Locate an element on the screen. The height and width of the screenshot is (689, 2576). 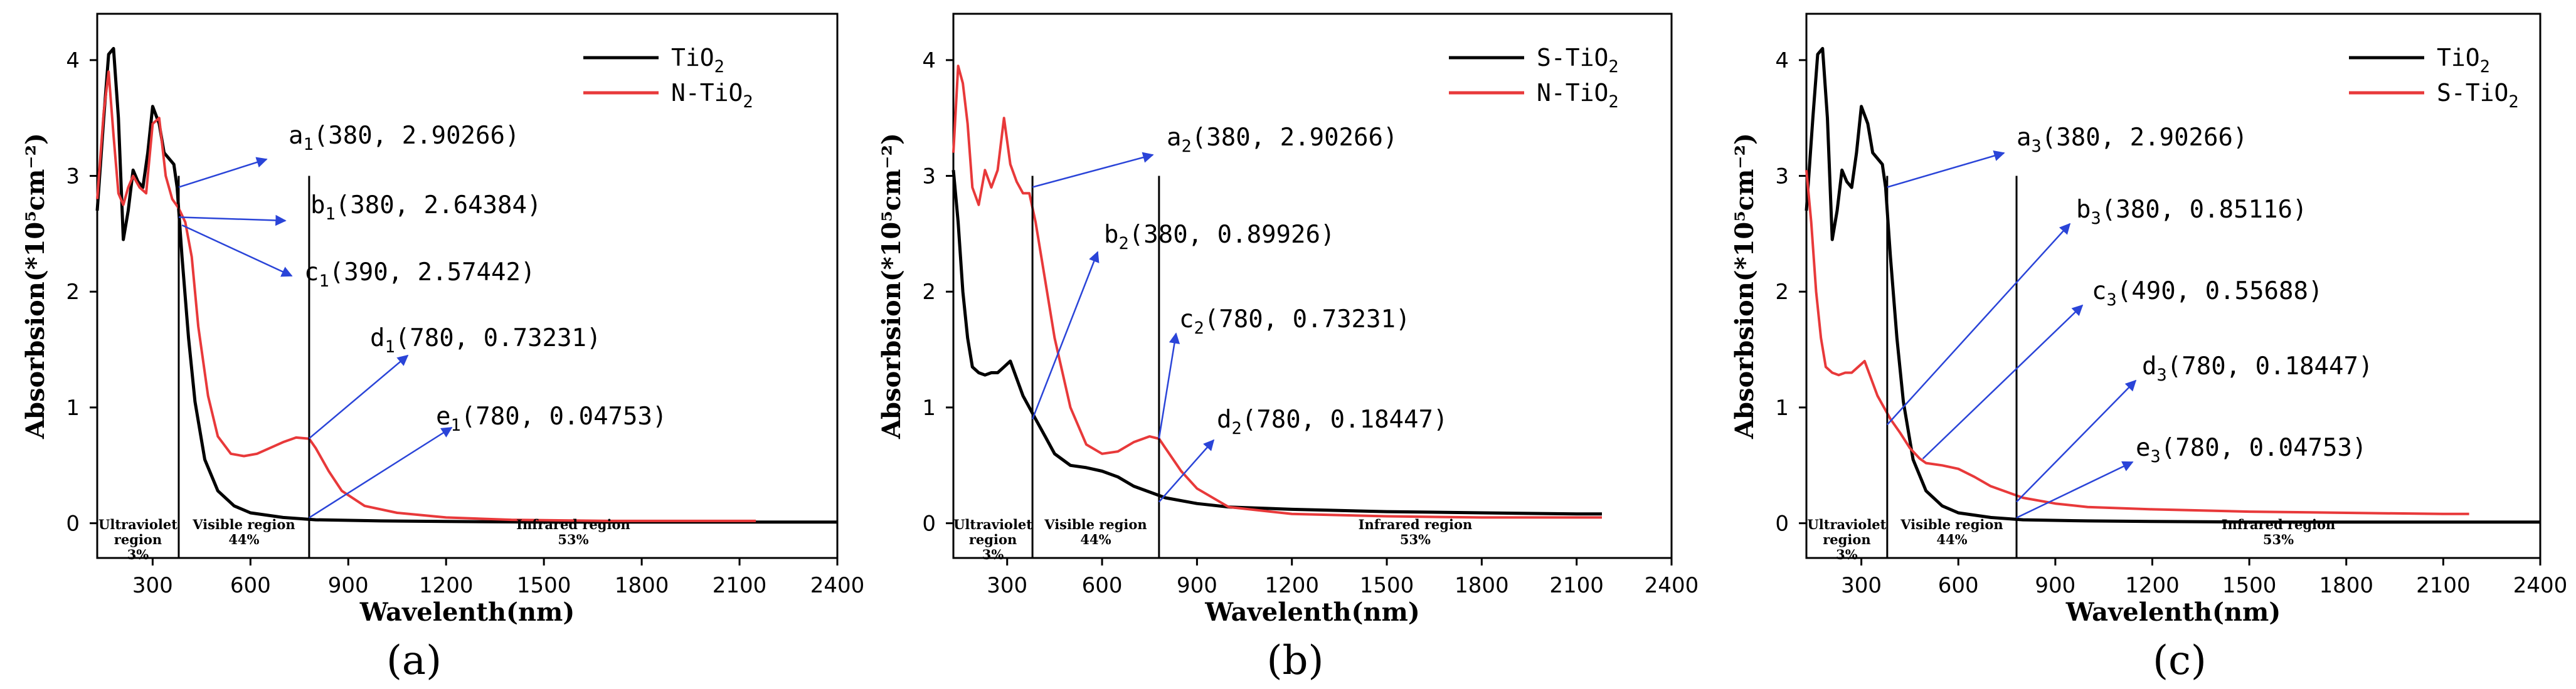
legend-entry: N-TiO2 is located at coordinates (712, 96).